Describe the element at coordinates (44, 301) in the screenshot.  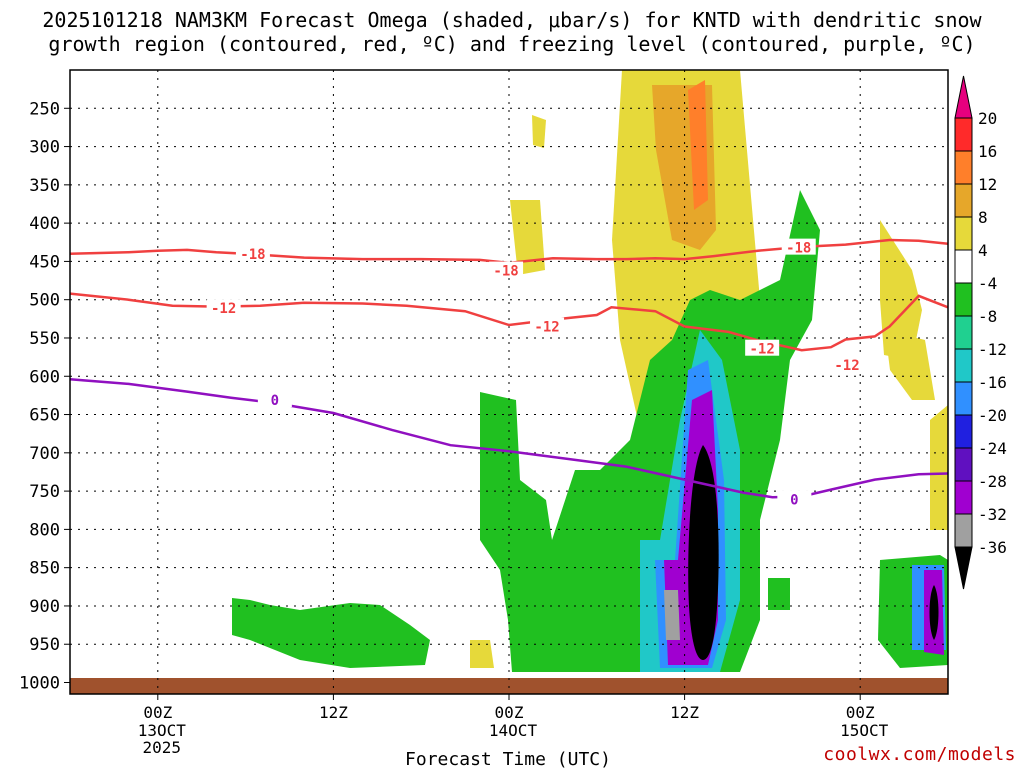
I see `y-tick-label-500: 500` at that location.